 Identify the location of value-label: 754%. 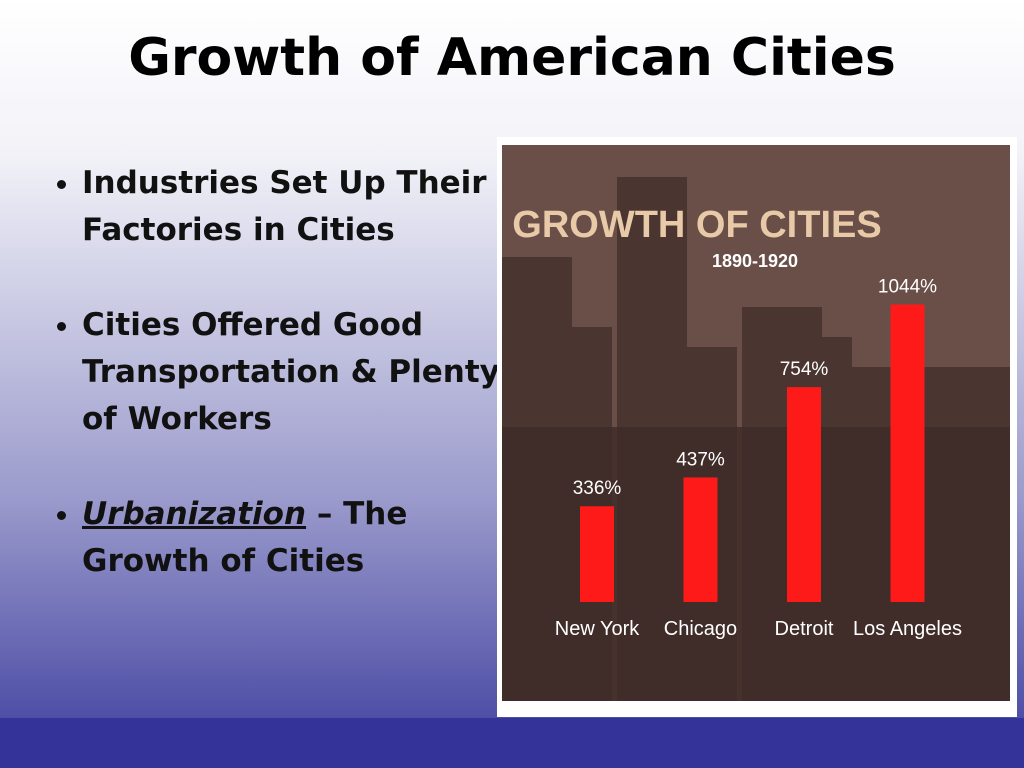
(804, 369).